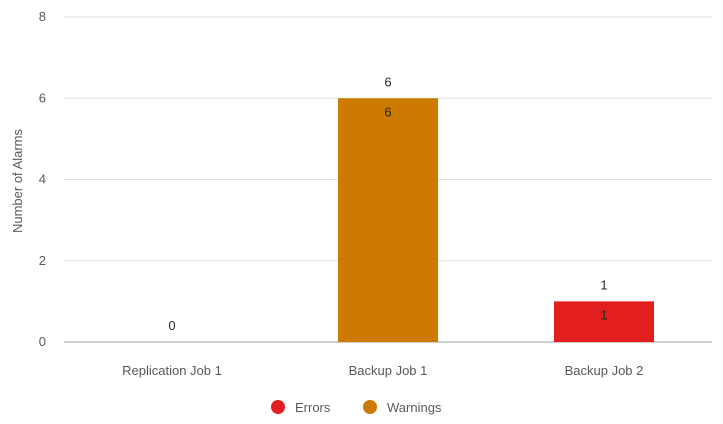  What do you see at coordinates (313, 407) in the screenshot?
I see `legend-label: Errors` at bounding box center [313, 407].